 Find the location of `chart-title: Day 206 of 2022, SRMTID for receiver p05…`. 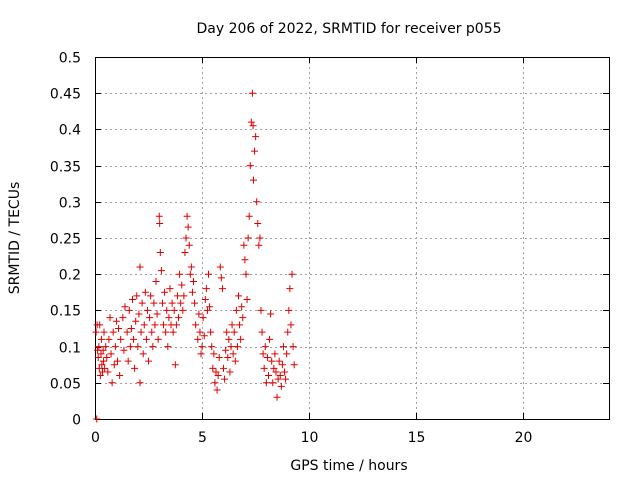

chart-title: Day 206 of 2022, SRMTID for receiver p05… is located at coordinates (348, 29).